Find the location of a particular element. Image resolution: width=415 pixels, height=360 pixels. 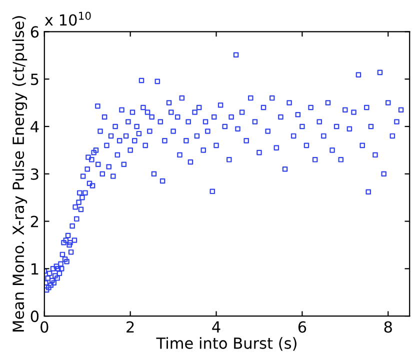

y-tick-label: 5 is located at coordinates (34, 80).